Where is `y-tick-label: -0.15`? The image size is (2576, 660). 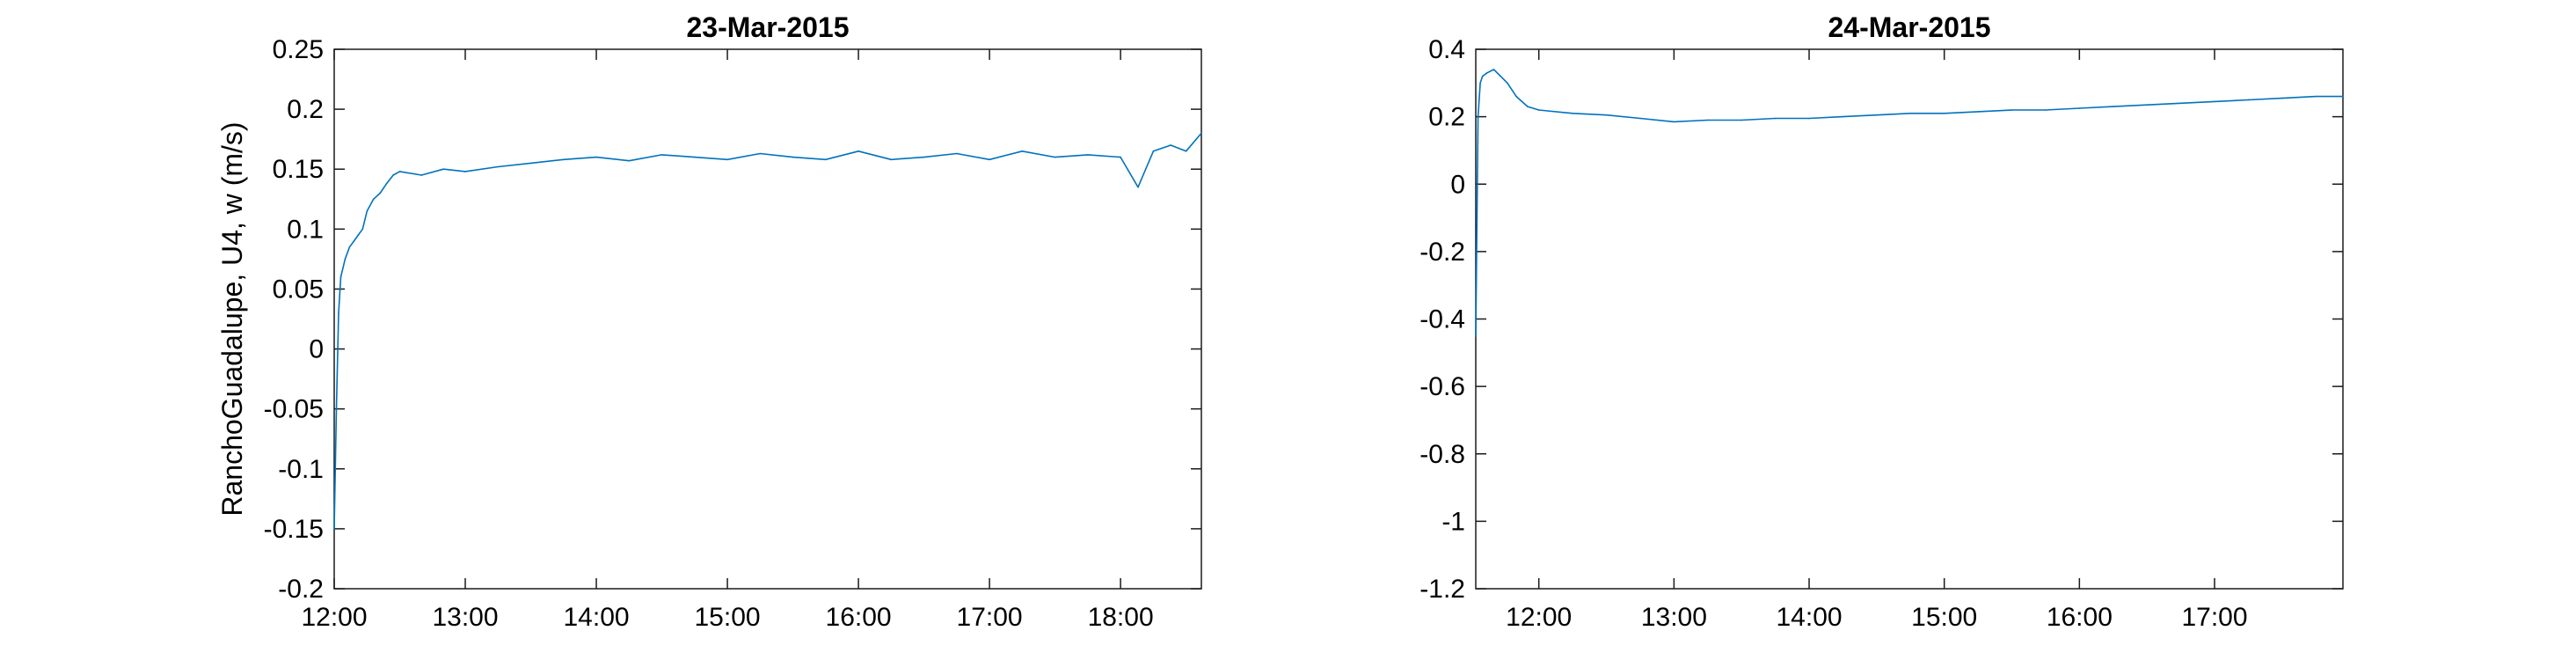
y-tick-label: -0.15 is located at coordinates (294, 529).